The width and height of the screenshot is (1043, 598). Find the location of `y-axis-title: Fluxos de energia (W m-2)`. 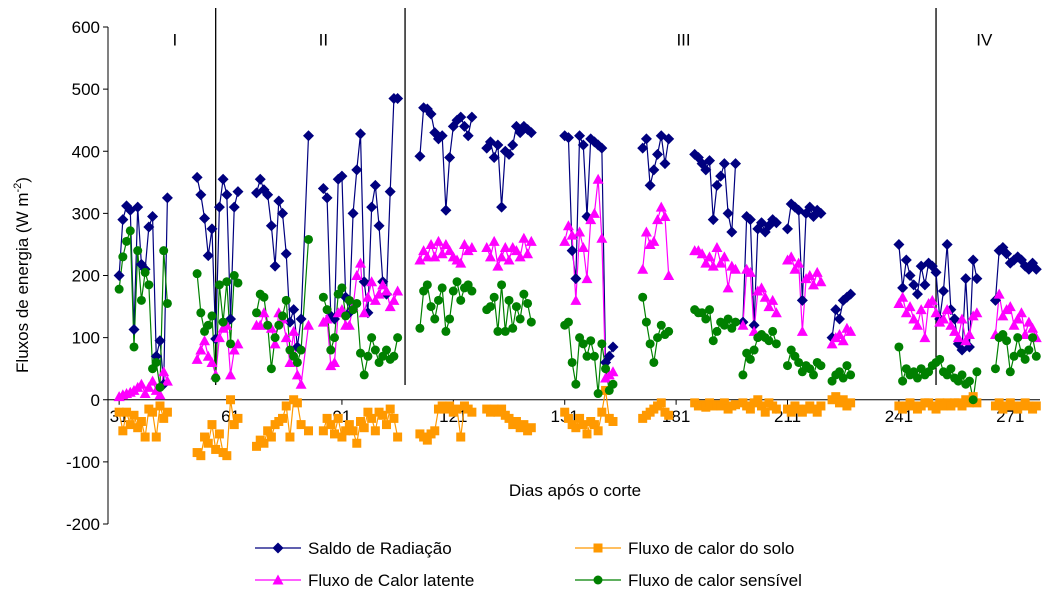

y-axis-title: Fluxos de energia (W m-2) is located at coordinates (22, 275).